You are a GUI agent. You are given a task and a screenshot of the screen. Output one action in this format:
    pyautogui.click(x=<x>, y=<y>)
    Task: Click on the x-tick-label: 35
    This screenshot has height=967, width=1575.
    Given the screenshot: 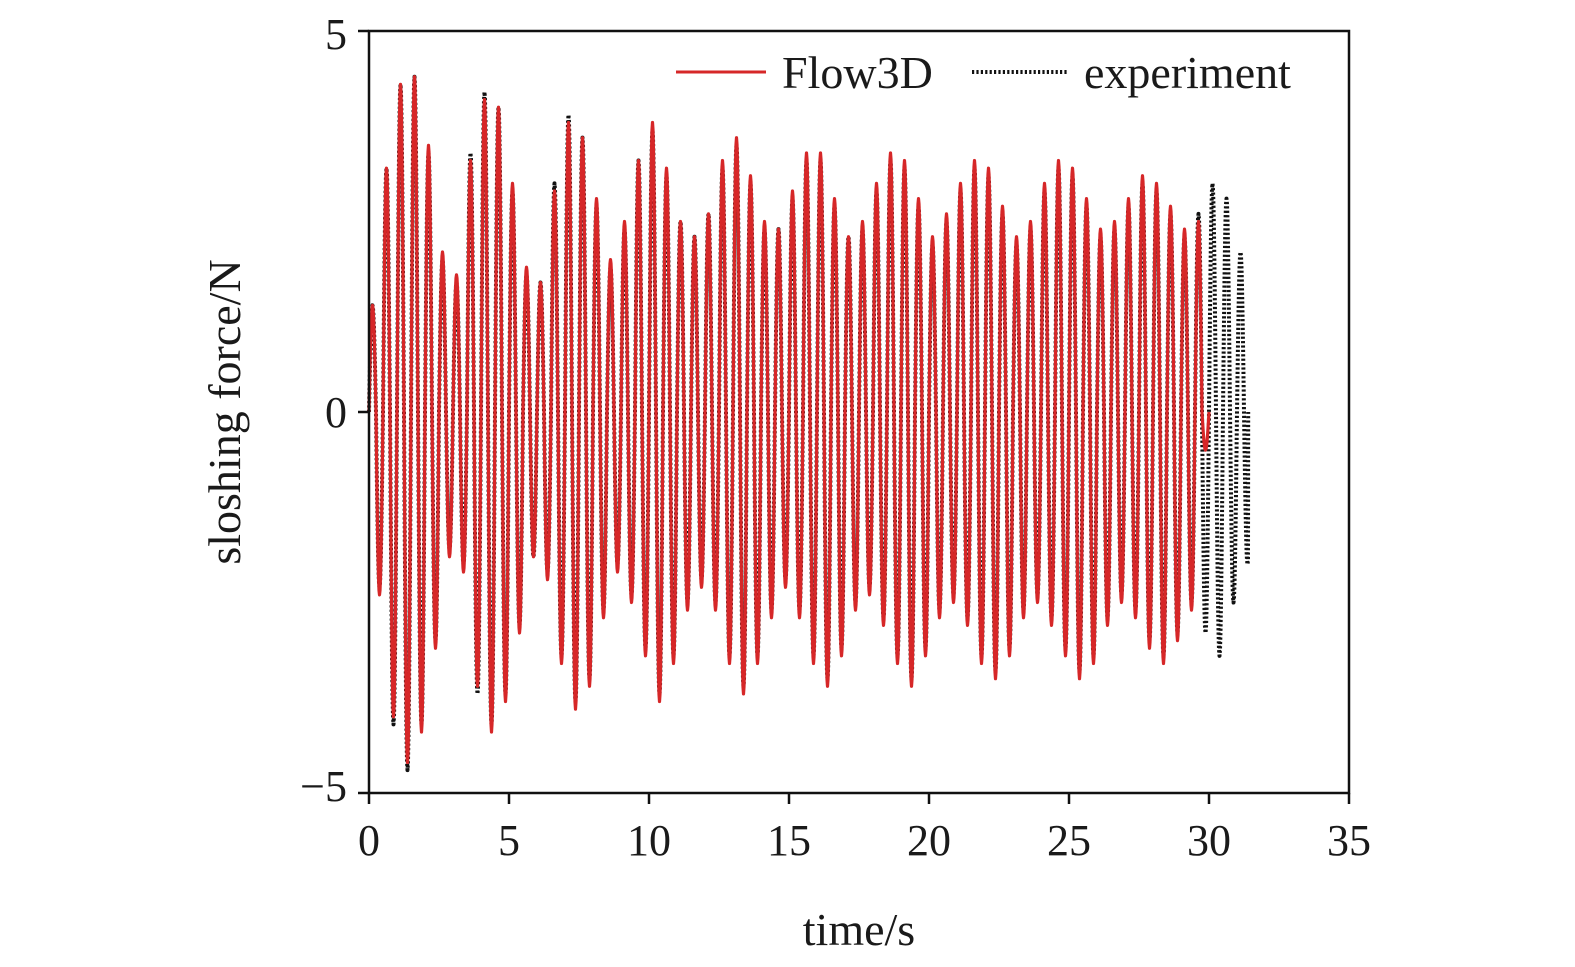 What is the action you would take?
    pyautogui.click(x=1349, y=840)
    